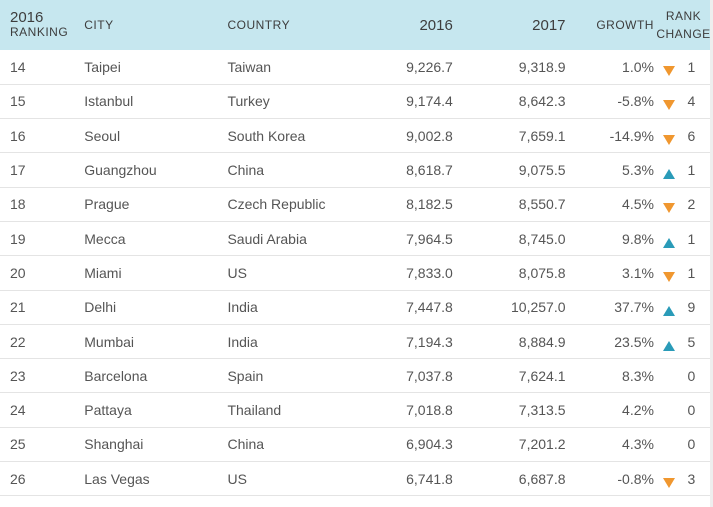 This screenshot has width=713, height=507. Describe the element at coordinates (631, 135) in the screenshot. I see `cell-growth: -14.9%` at that location.